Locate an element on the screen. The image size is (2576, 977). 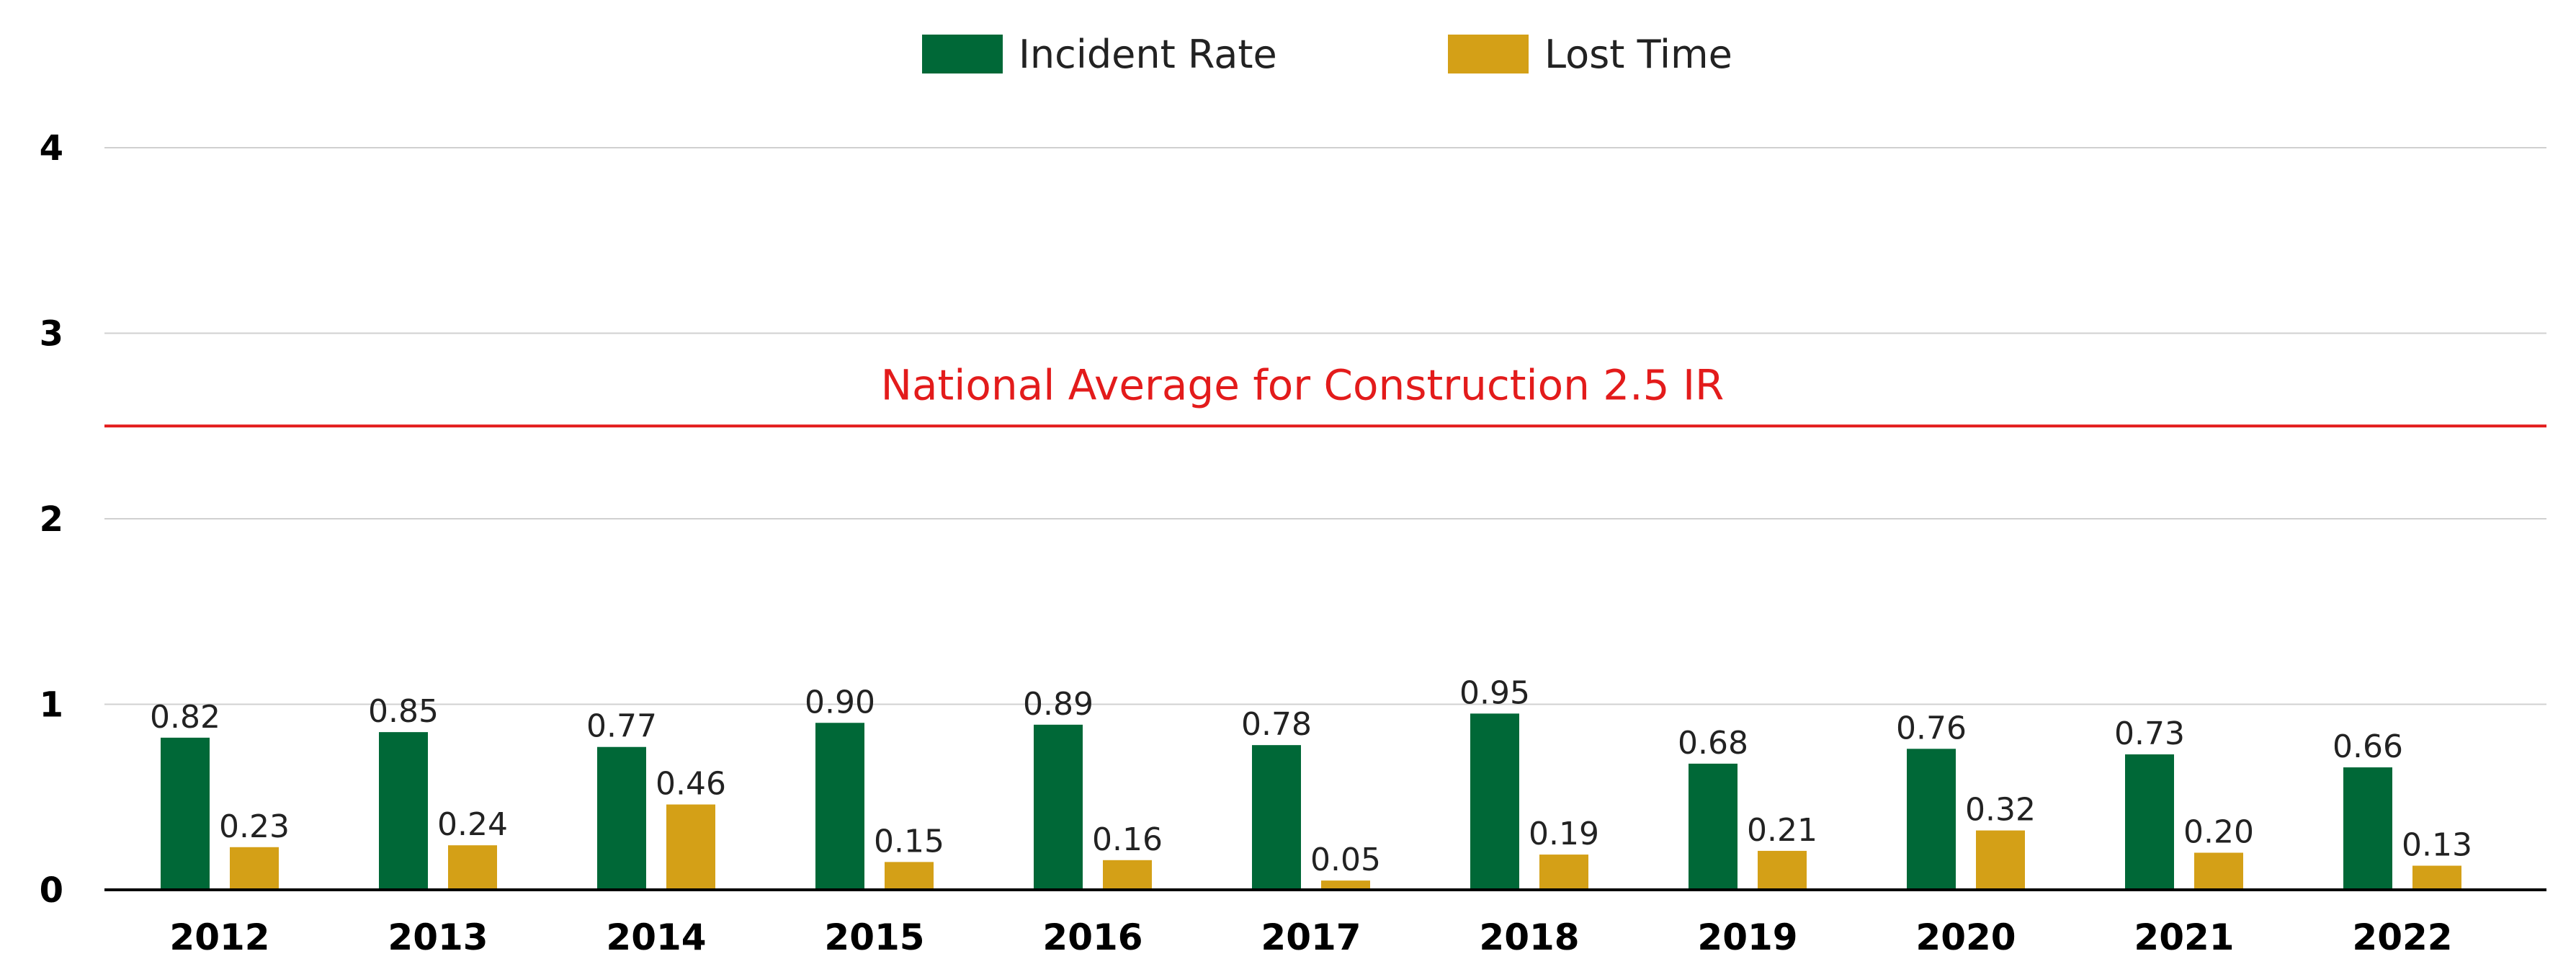
incident-rate-value-label: 0.76 is located at coordinates (1931, 728).